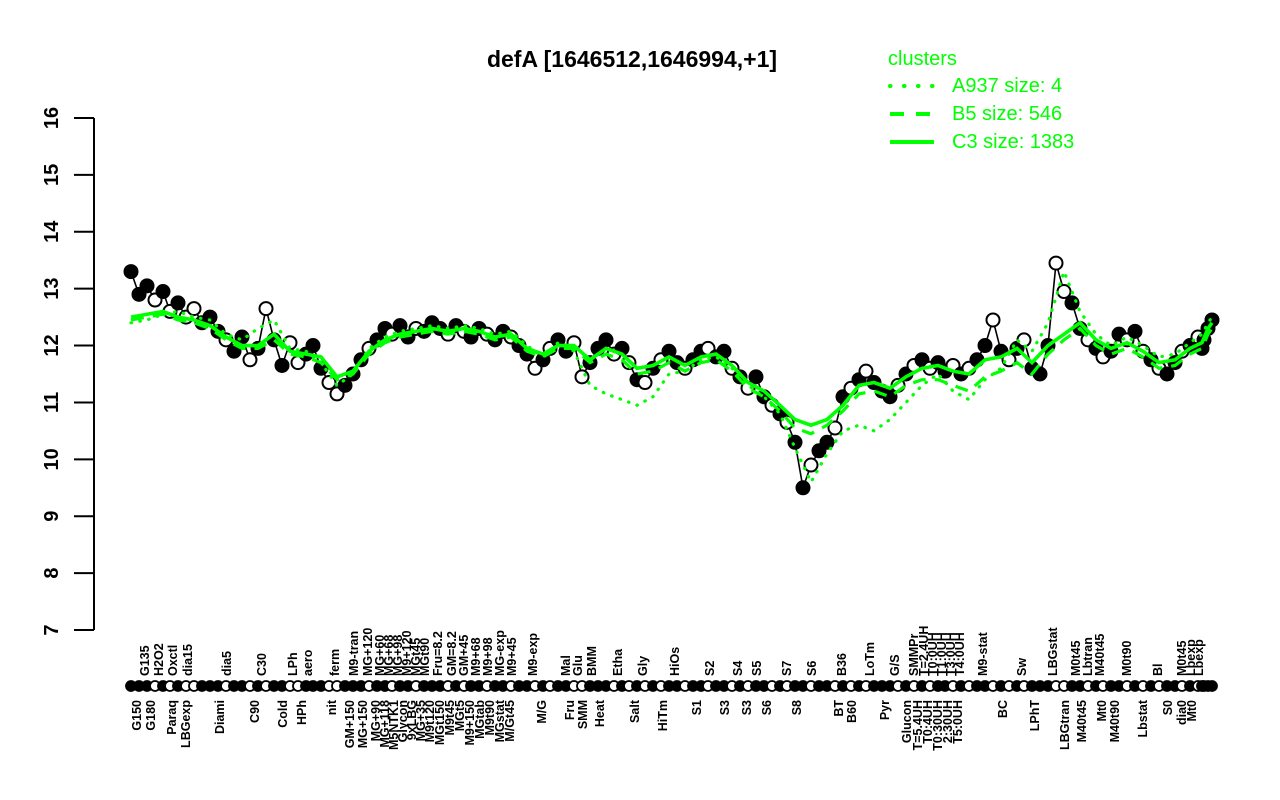 The image size is (1280, 800). Describe the element at coordinates (1143, 718) in the screenshot. I see `x-label: Lbstat` at that location.